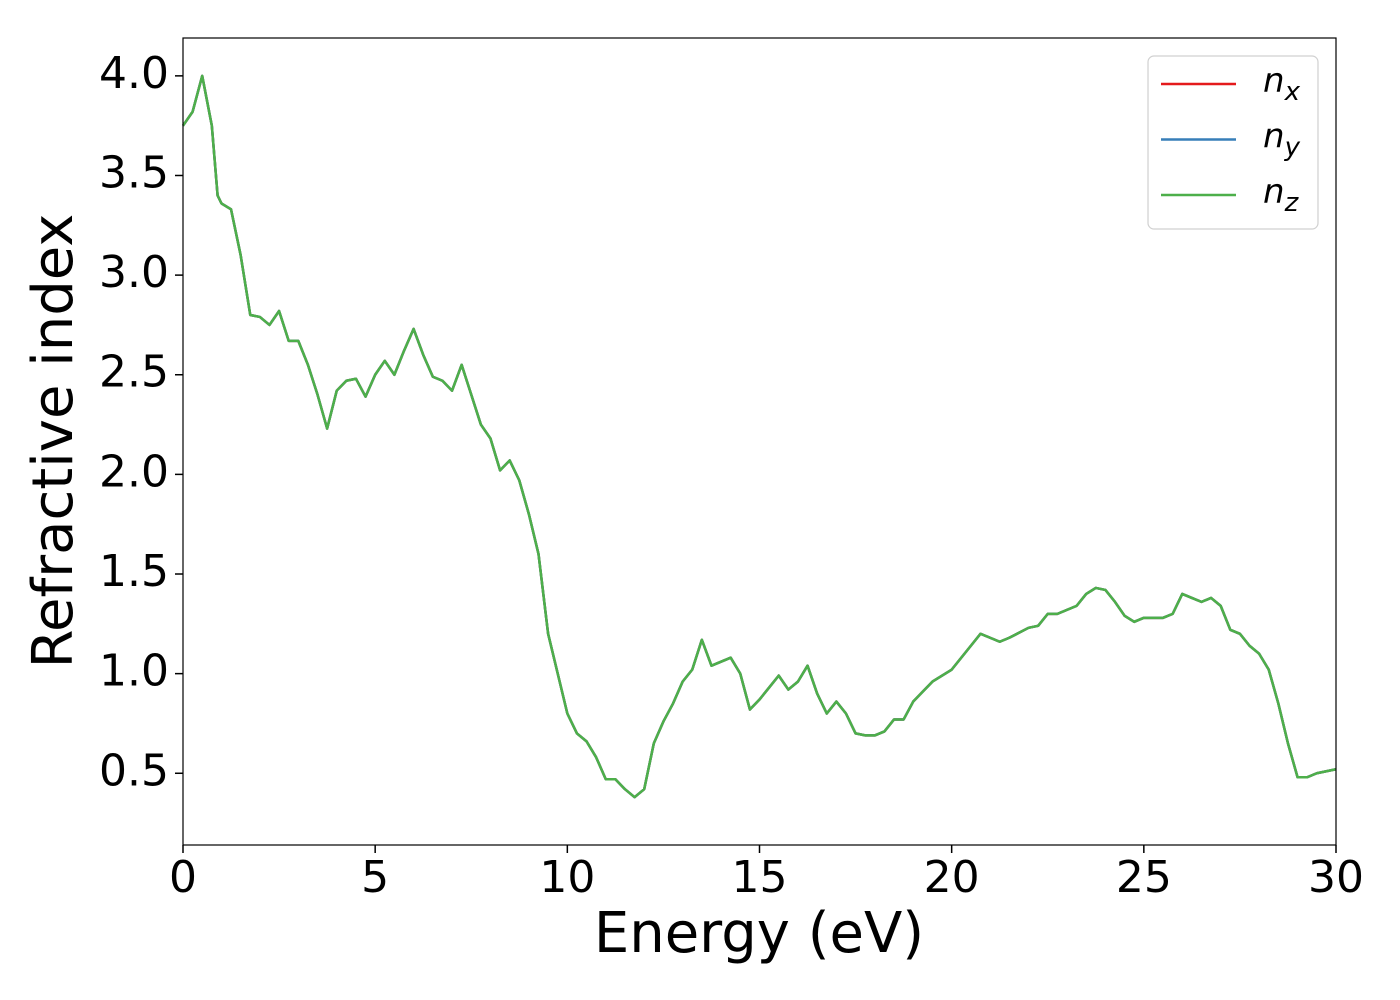 This screenshot has width=1400, height=1000. I want to click on y-axis-label: Refractive index, so click(53, 441).